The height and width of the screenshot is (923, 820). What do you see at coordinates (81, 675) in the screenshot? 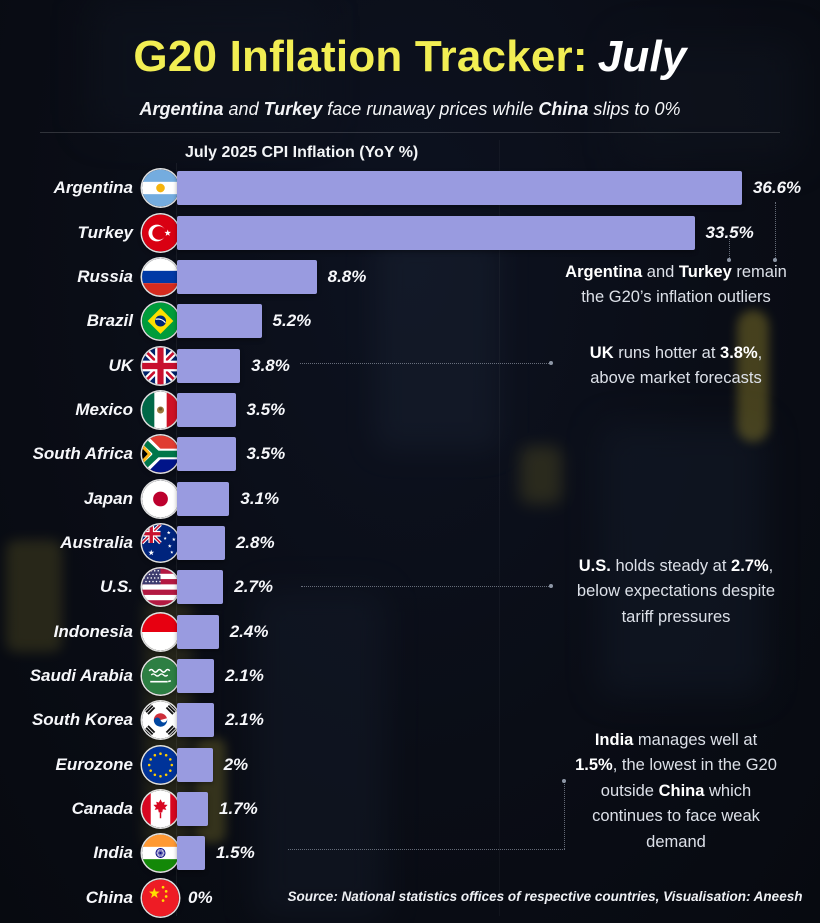
I see `country-label: Saudi Arabia` at bounding box center [81, 675].